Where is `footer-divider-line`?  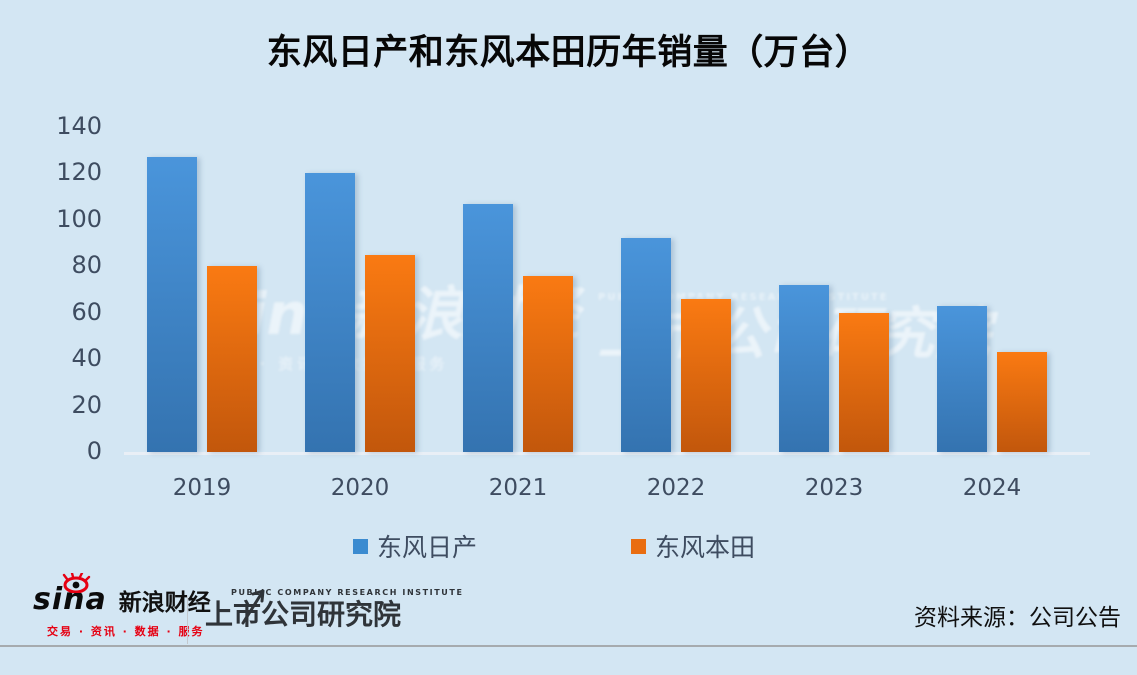
footer-divider-line is located at coordinates (568, 646).